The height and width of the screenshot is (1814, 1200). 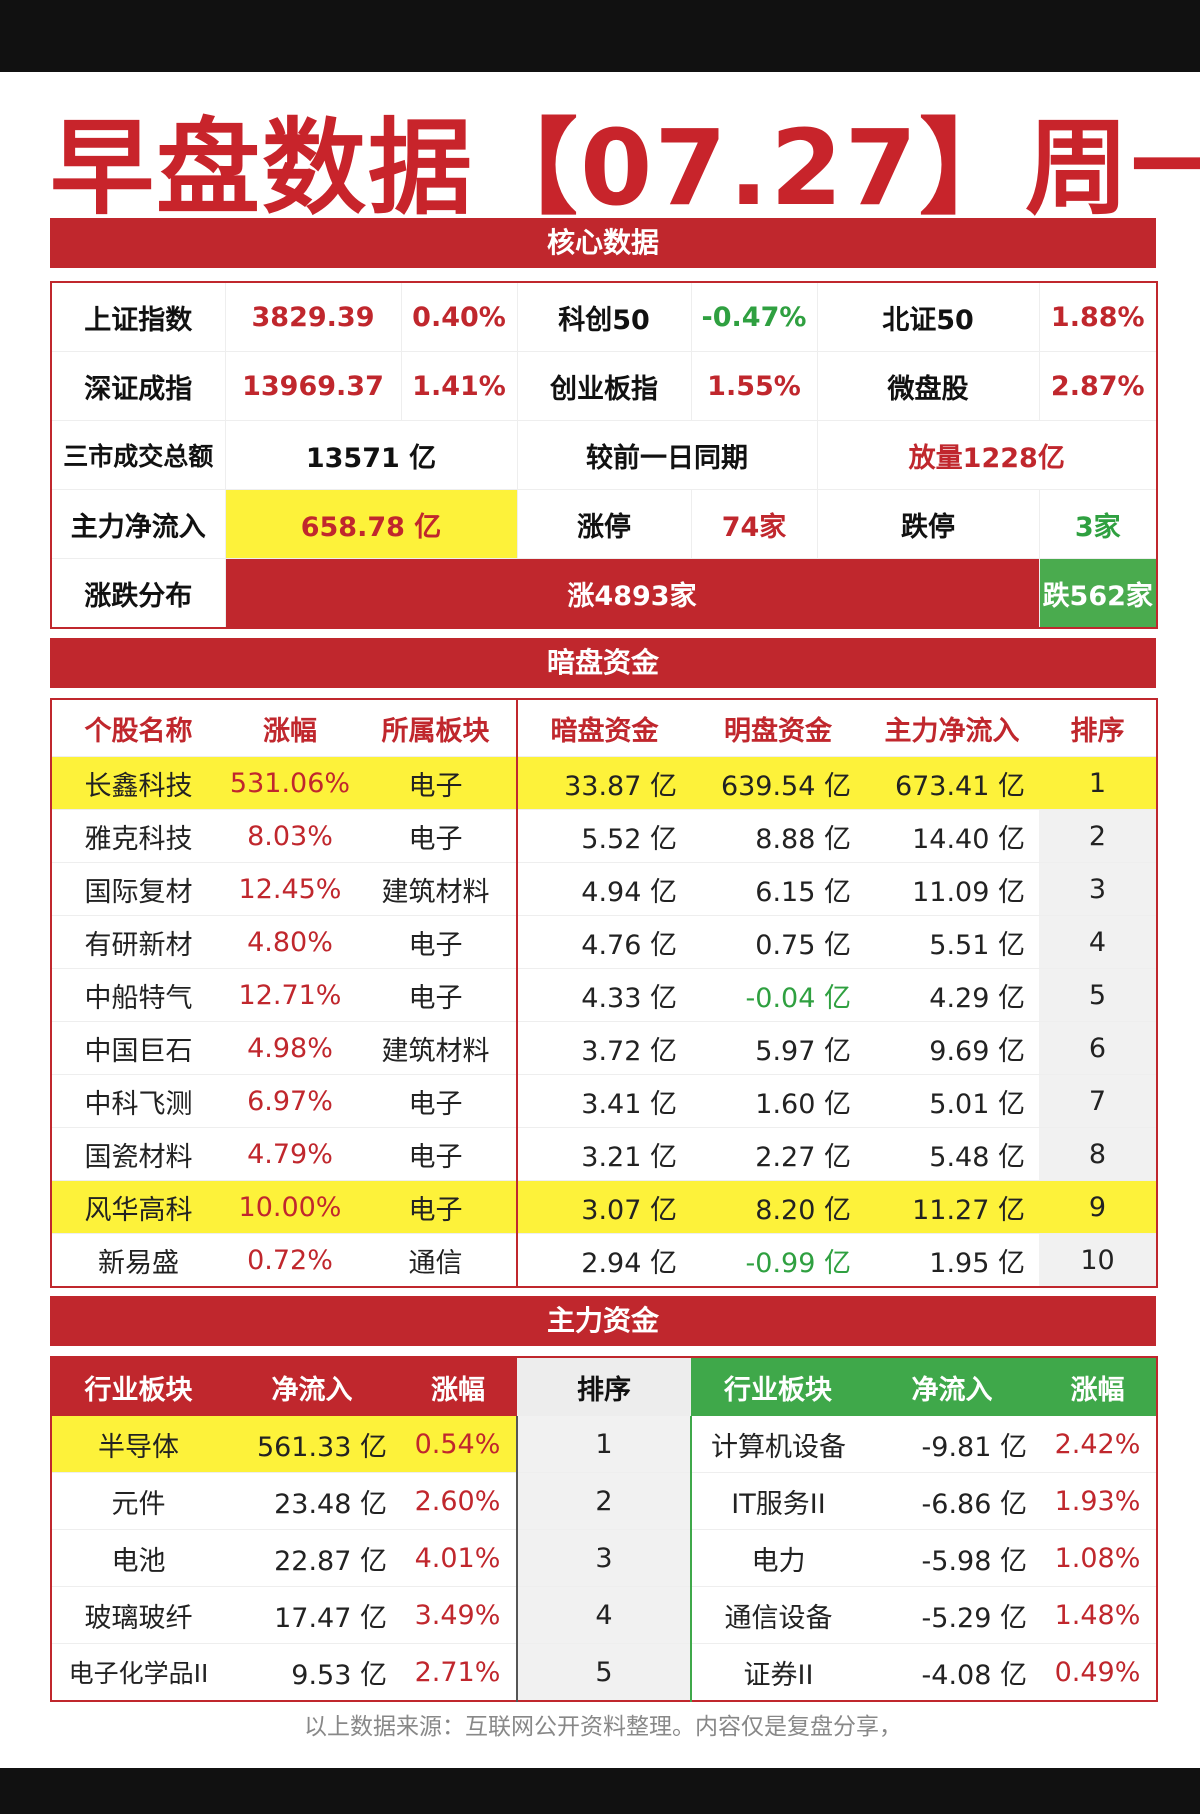 What do you see at coordinates (778, 1672) in the screenshot?
I see `sector-name: 证券II` at bounding box center [778, 1672].